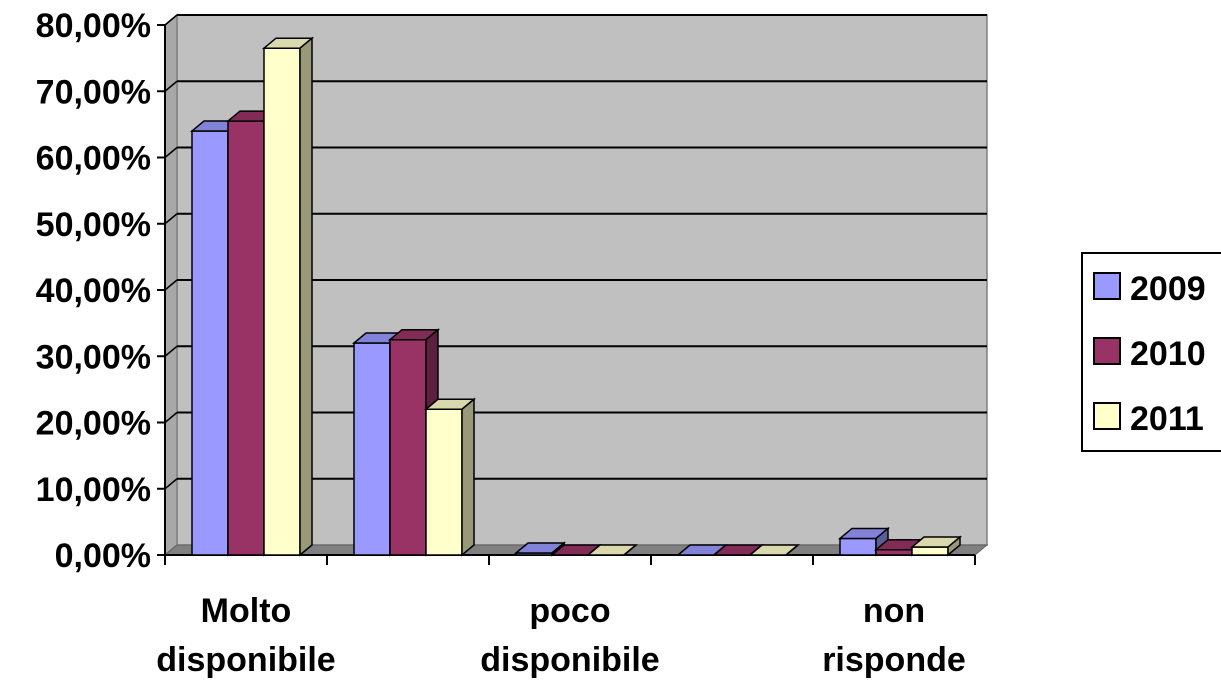 This screenshot has height=689, width=1221. Describe the element at coordinates (1107, 416) in the screenshot. I see `legend-swatch-2011` at that location.